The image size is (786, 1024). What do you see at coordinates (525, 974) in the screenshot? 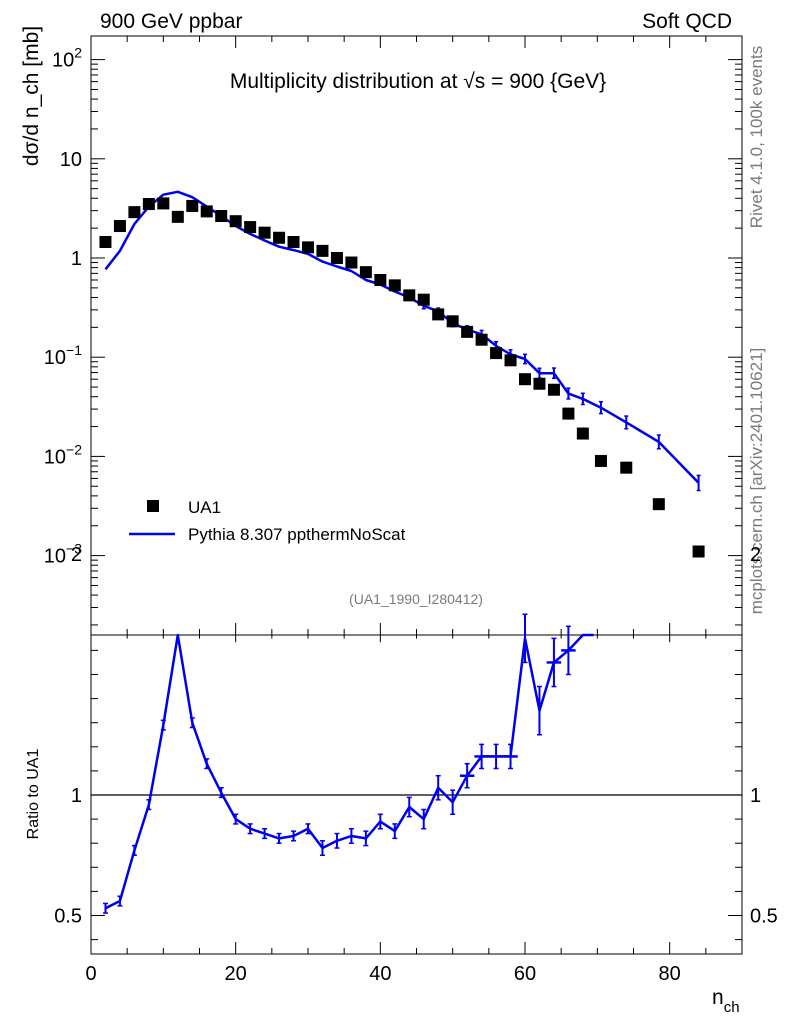
I see `x-tick-label: 60` at bounding box center [525, 974].